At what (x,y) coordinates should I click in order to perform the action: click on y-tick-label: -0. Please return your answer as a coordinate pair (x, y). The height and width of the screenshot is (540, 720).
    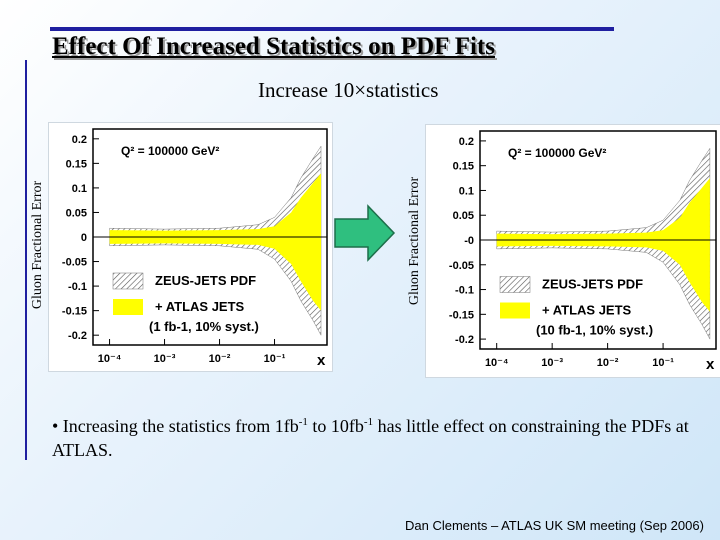
    Looking at the image, I should click on (469, 241).